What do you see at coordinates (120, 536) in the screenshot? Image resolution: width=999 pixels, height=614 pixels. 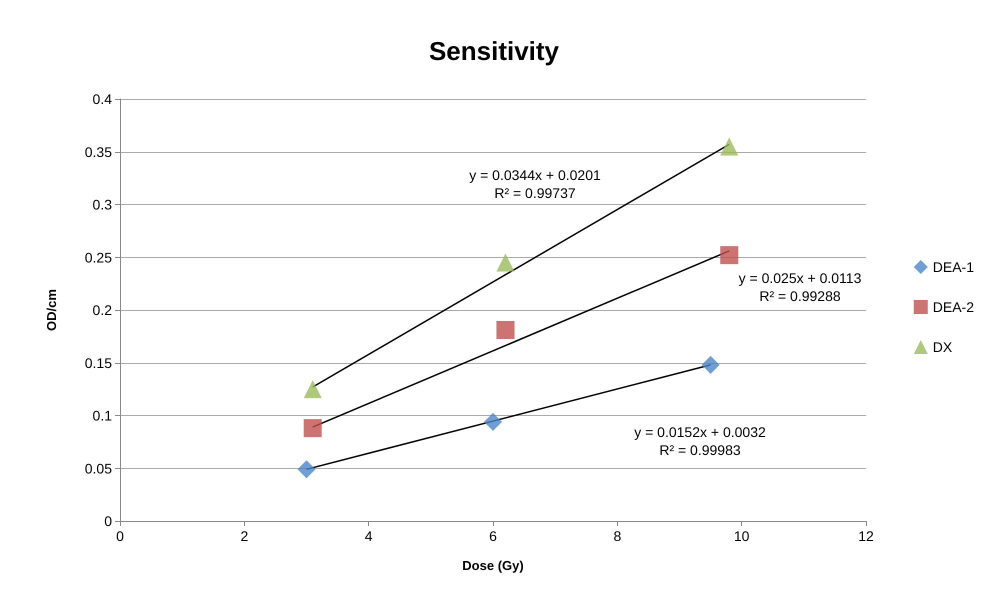 I see `x-tick-label: 0` at bounding box center [120, 536].